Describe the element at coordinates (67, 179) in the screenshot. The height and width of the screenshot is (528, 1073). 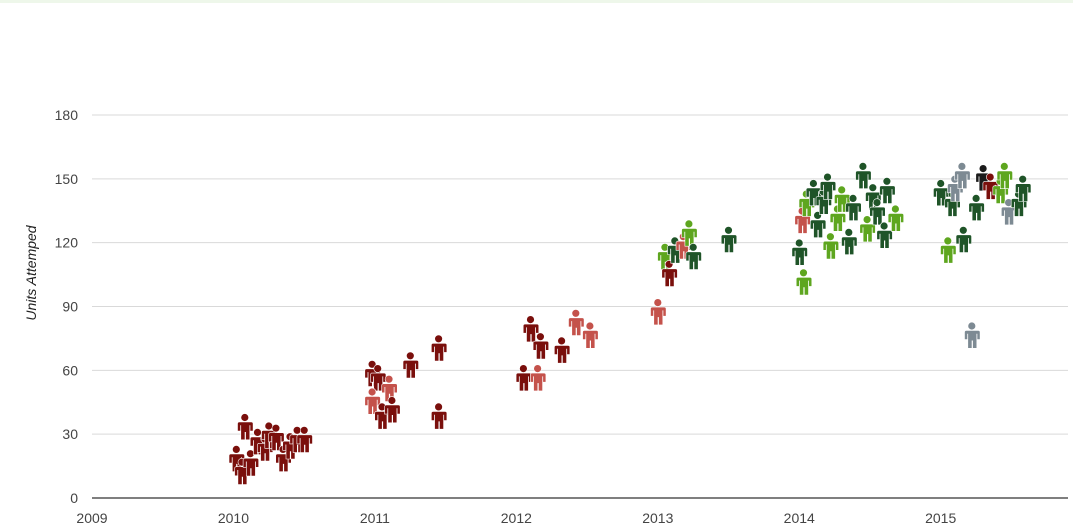
I see `y-tick-label: 150` at that location.